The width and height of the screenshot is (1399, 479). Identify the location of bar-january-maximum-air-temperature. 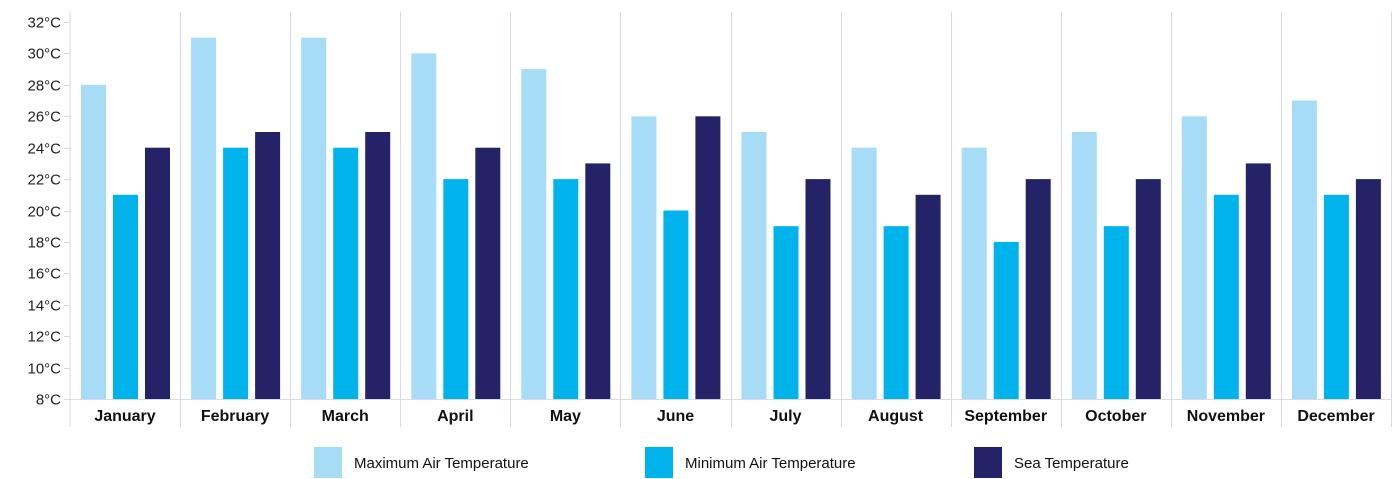
(93, 242).